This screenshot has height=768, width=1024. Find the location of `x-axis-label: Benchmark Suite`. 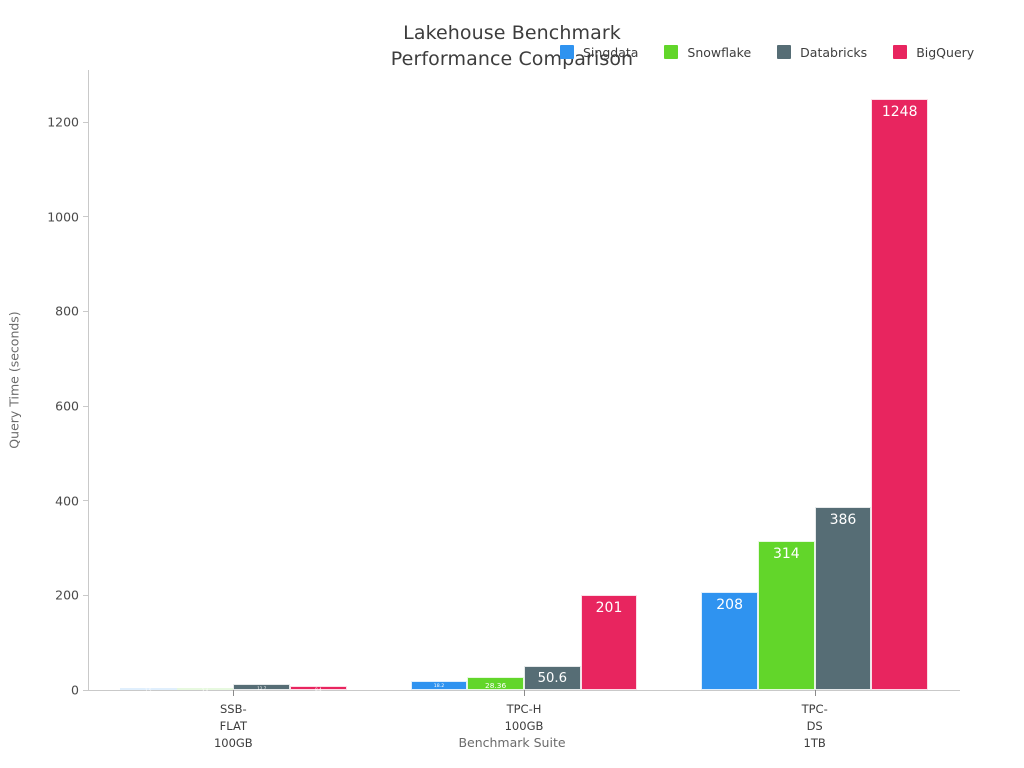

x-axis-label: Benchmark Suite is located at coordinates (512, 742).